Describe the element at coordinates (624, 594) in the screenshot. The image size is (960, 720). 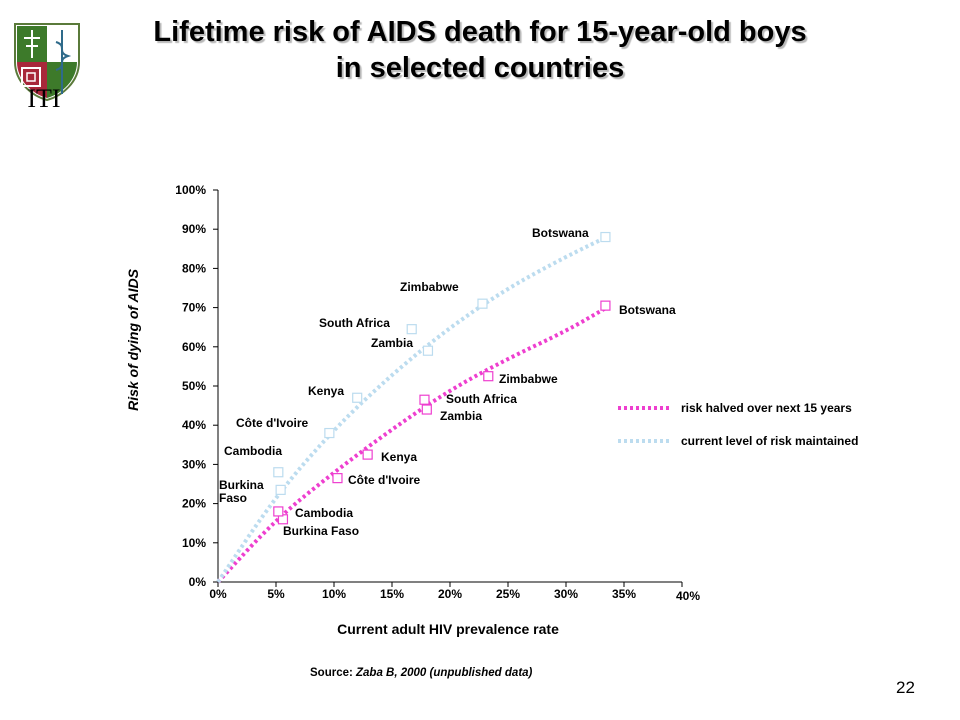
I see `x-tick-label: 35%` at that location.